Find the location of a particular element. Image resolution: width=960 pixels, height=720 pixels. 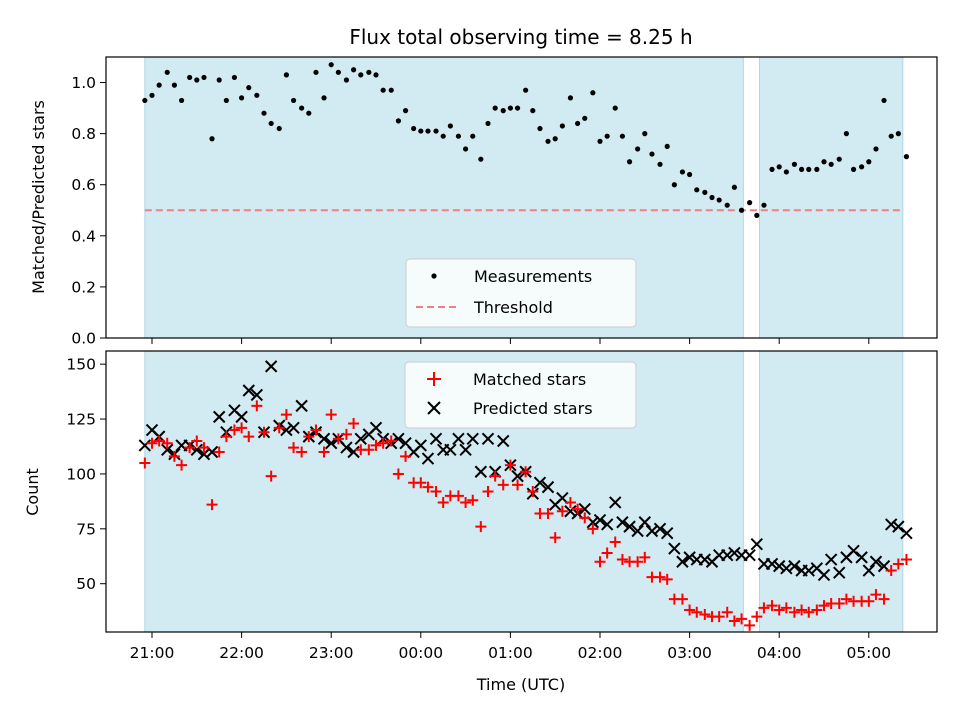

bottom-y-axis-ticks: 50 75 100 125 150 is located at coordinates (86, 474).